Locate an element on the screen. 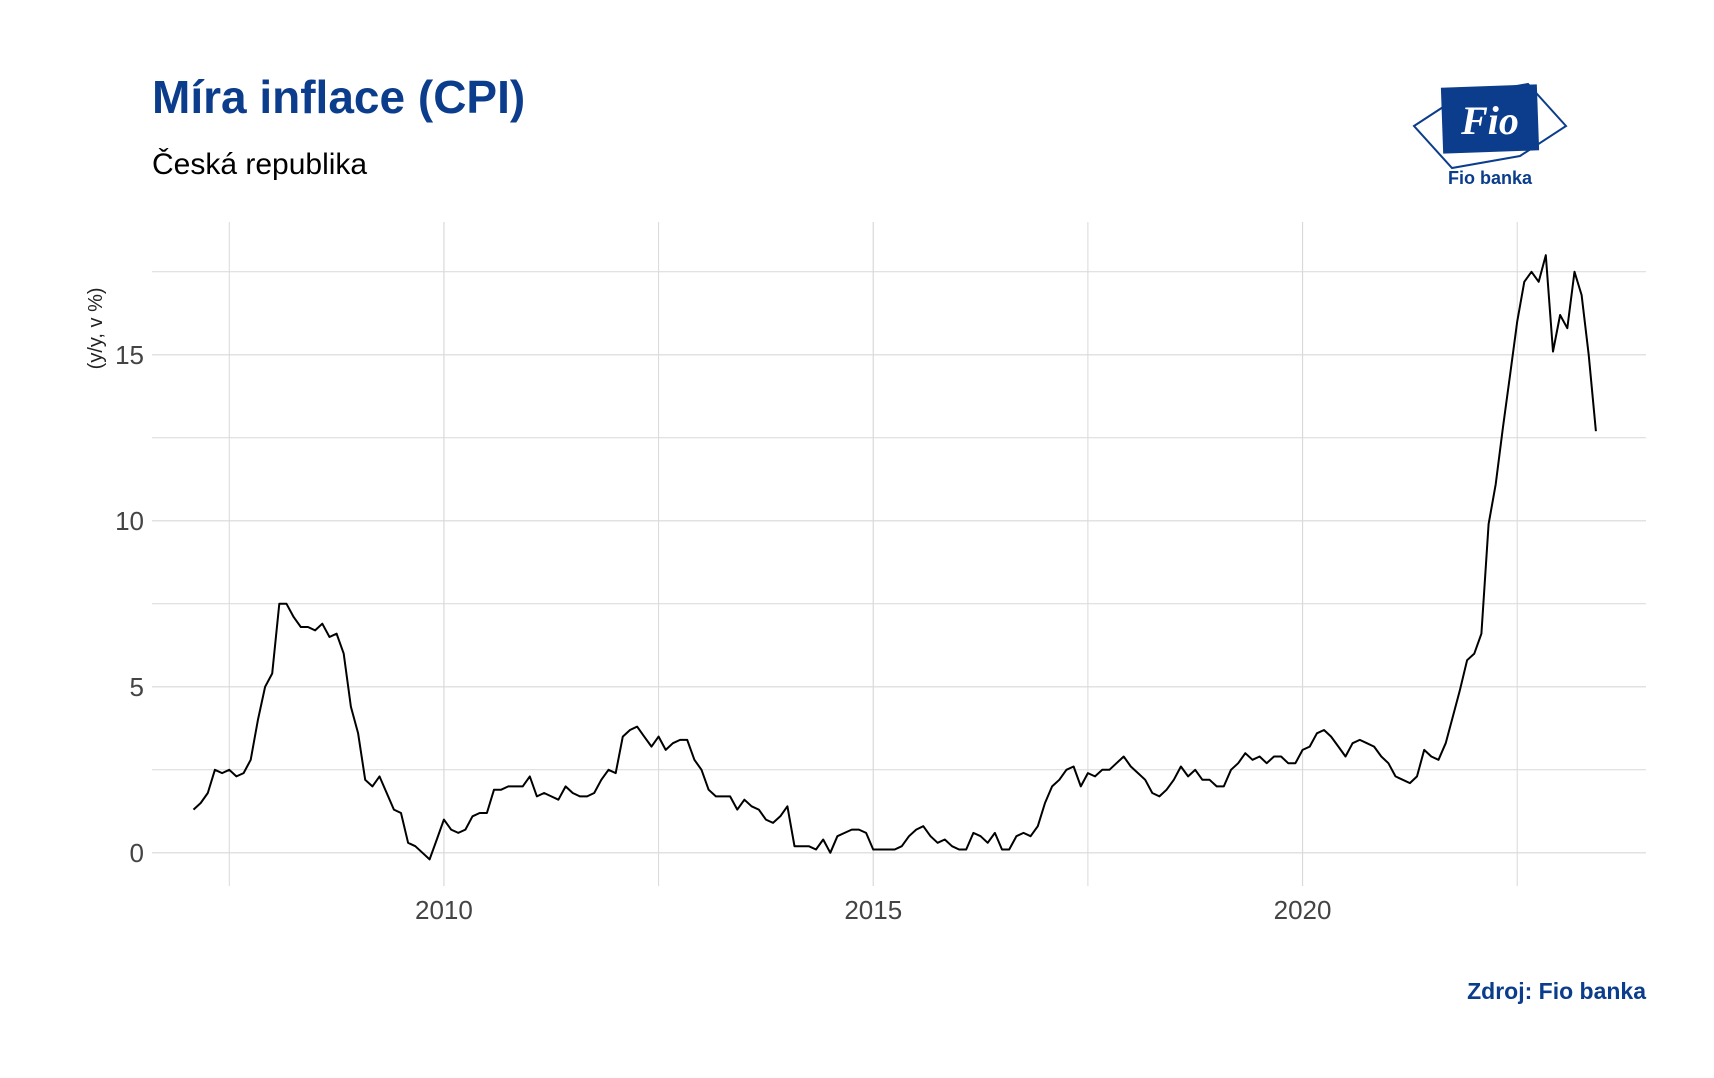 This screenshot has height=1078, width=1714. logo-text: Fio is located at coordinates (1489, 120).